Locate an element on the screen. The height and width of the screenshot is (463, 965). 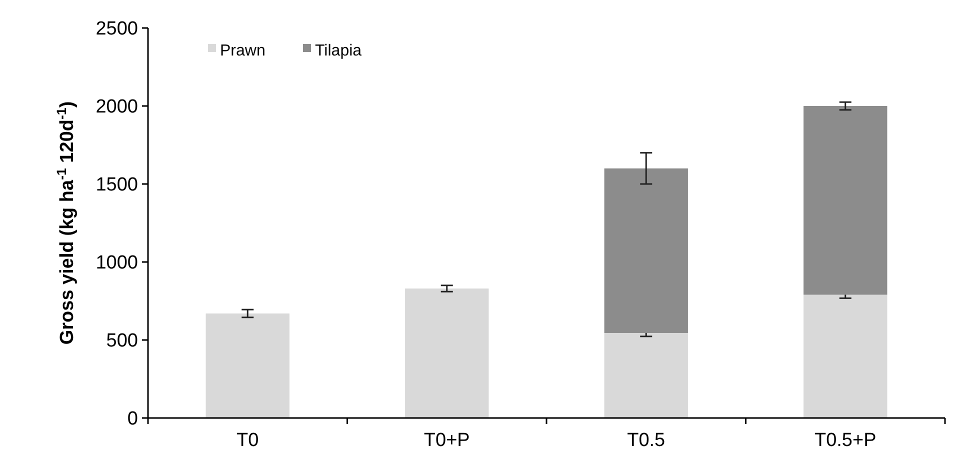
y-tick-label: 0 is located at coordinates (132, 419).